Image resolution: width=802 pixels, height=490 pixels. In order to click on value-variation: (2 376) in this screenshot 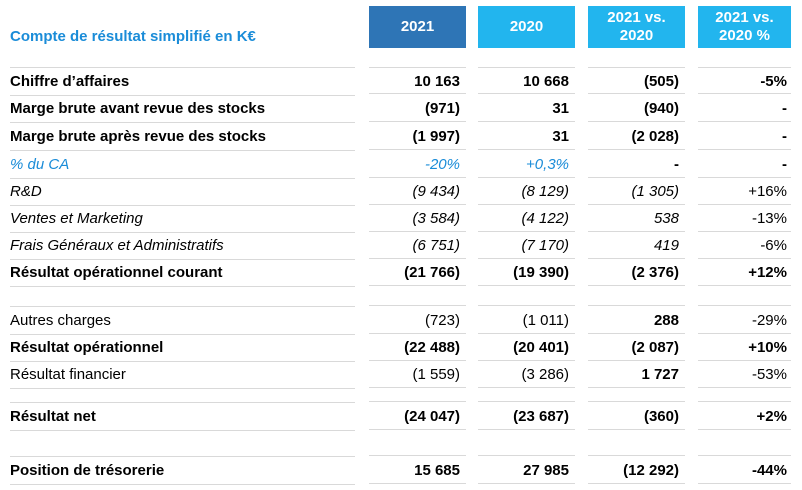, I will do `click(636, 272)`.